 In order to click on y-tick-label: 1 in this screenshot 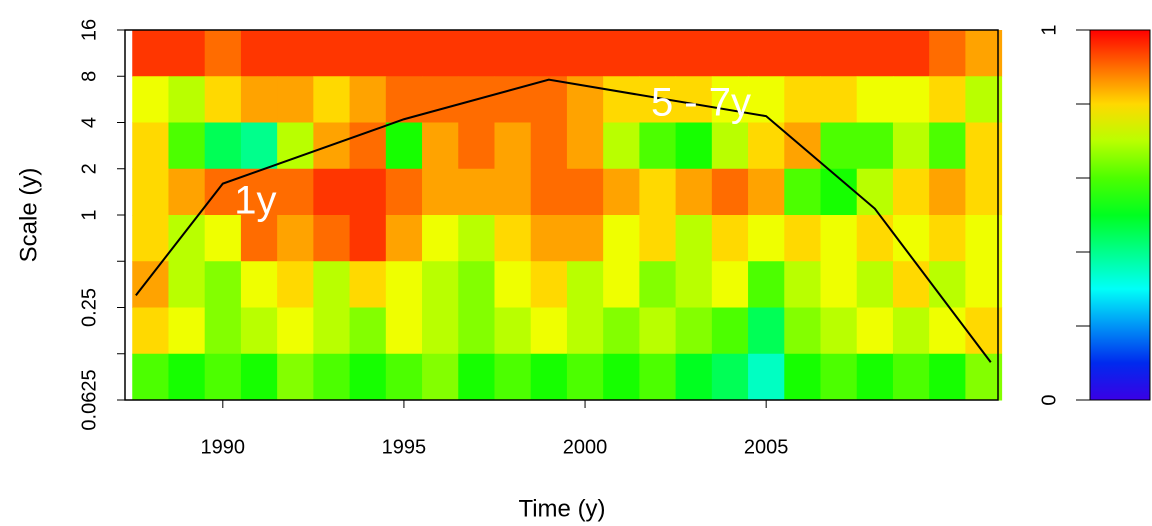, I will do `click(89, 214)`.